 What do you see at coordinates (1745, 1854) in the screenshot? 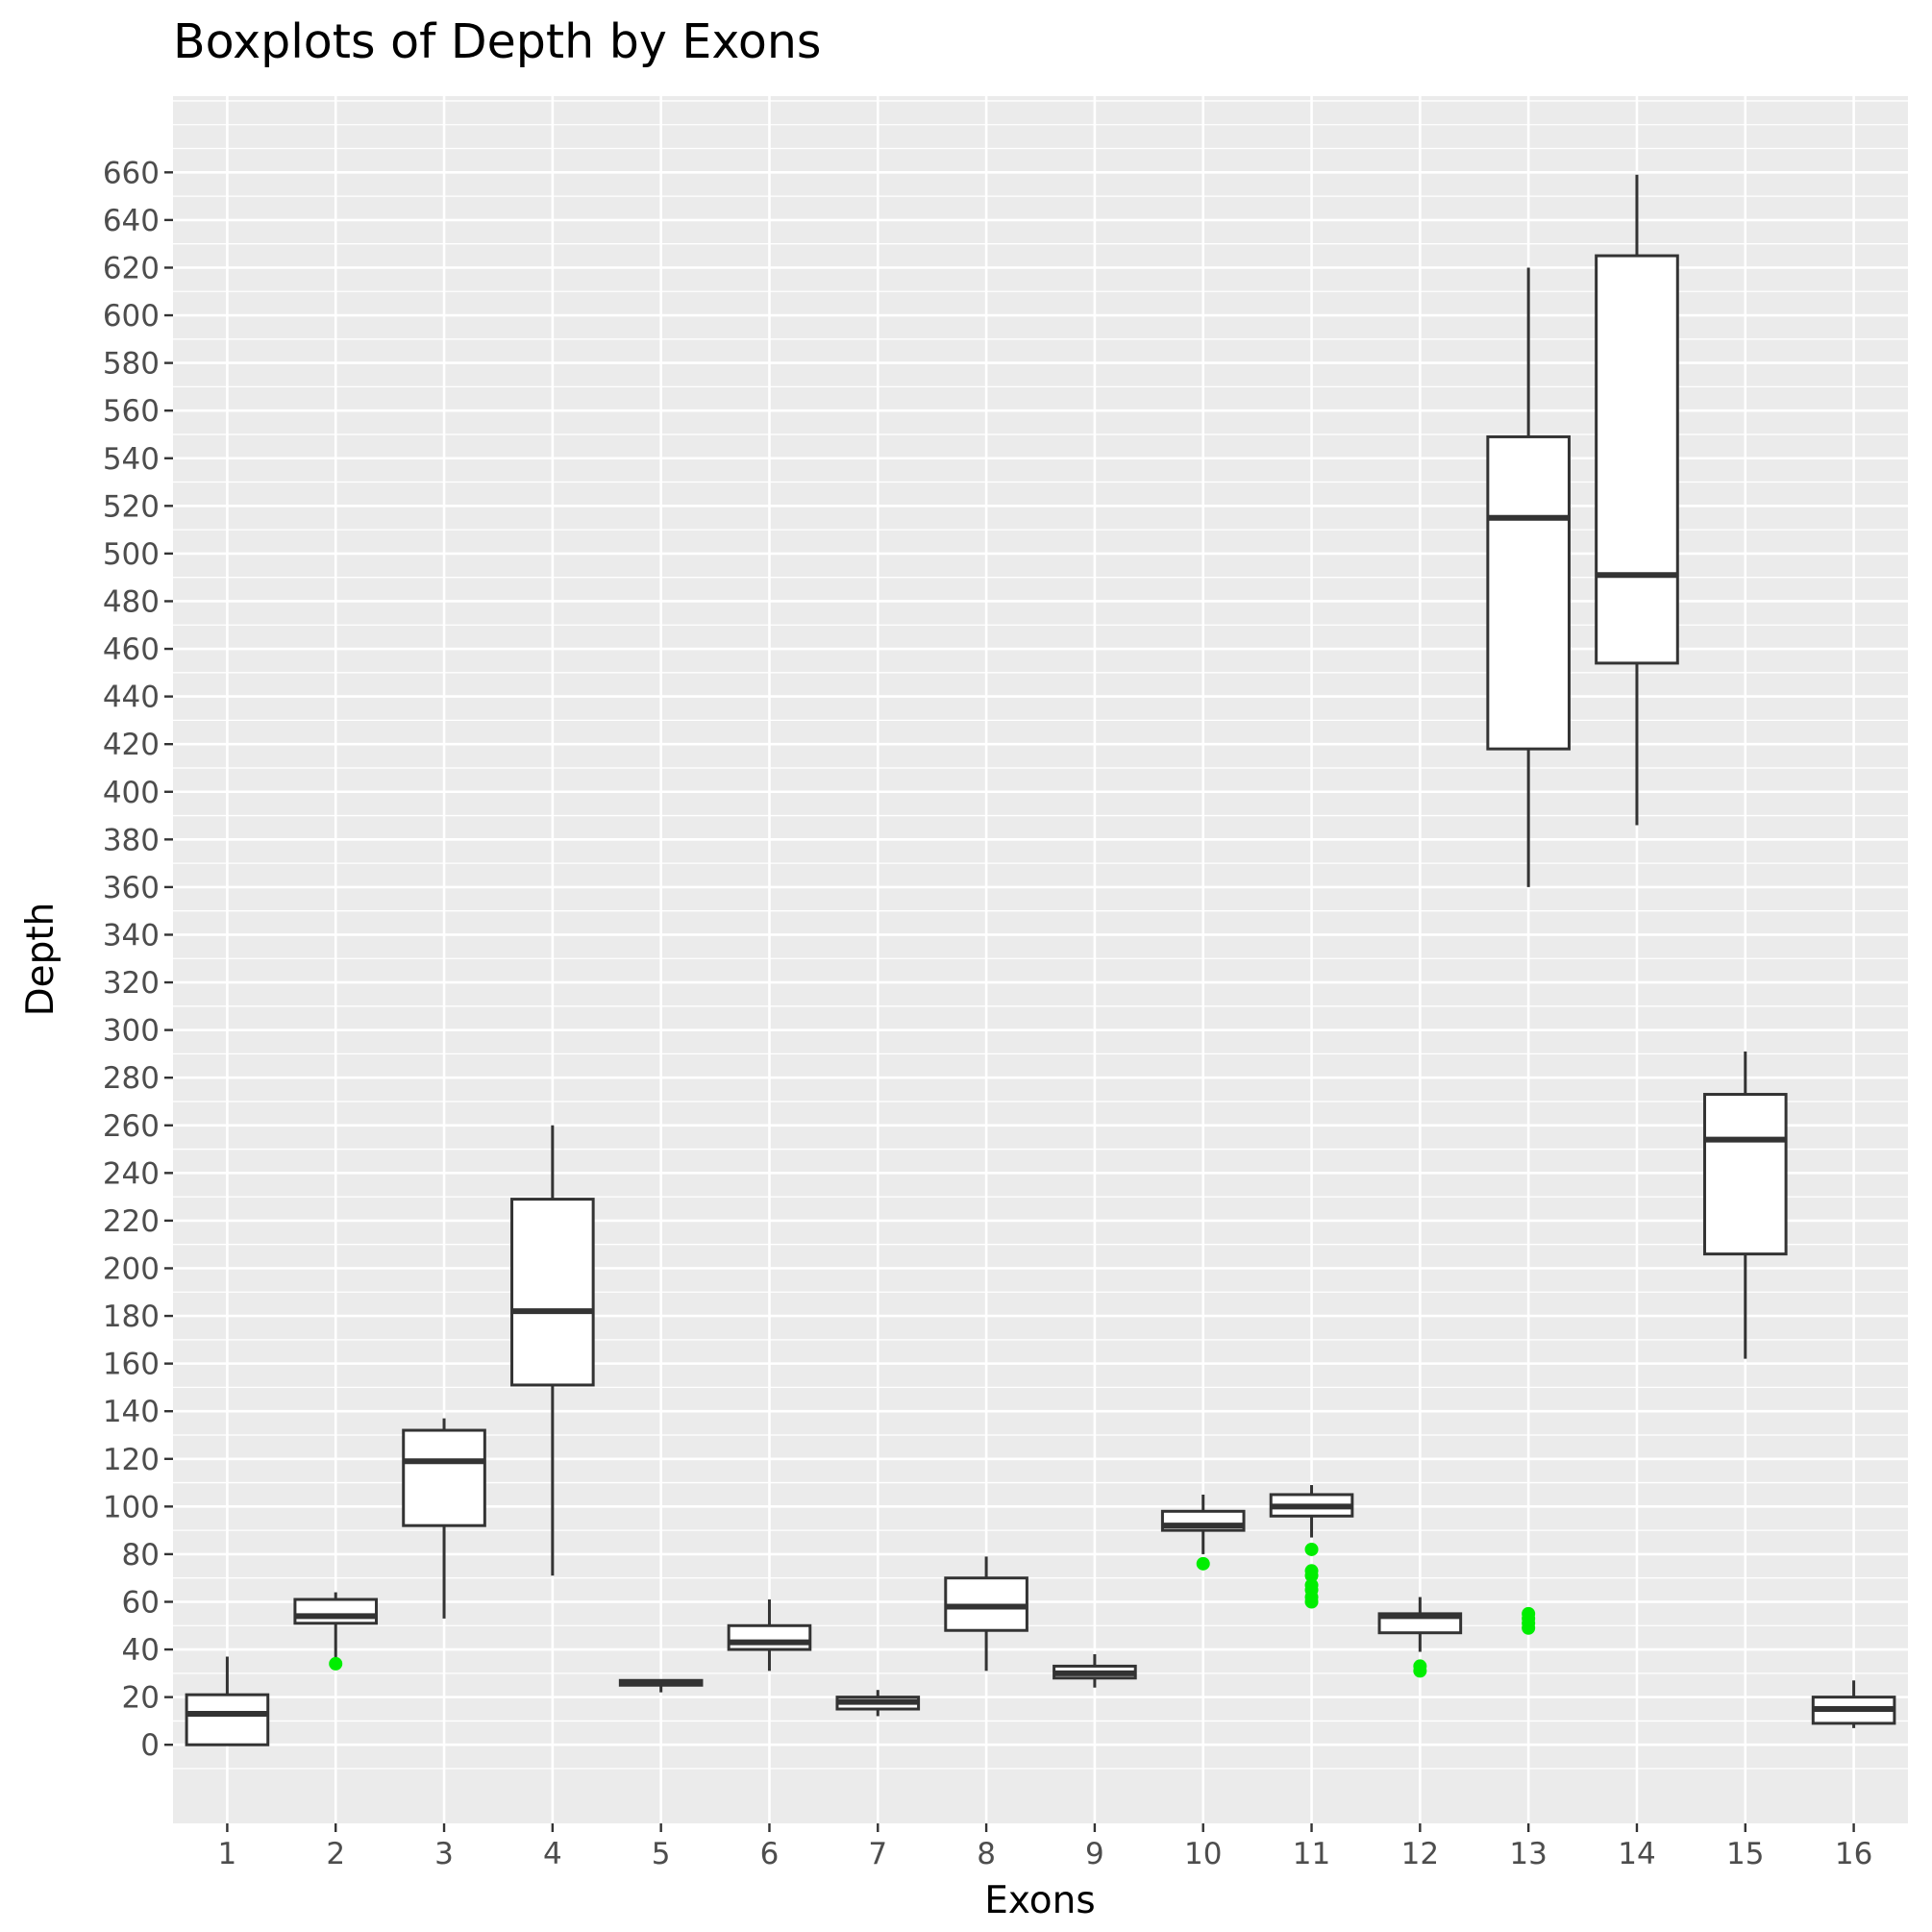
I see `x-tick-label: 15` at bounding box center [1745, 1854].